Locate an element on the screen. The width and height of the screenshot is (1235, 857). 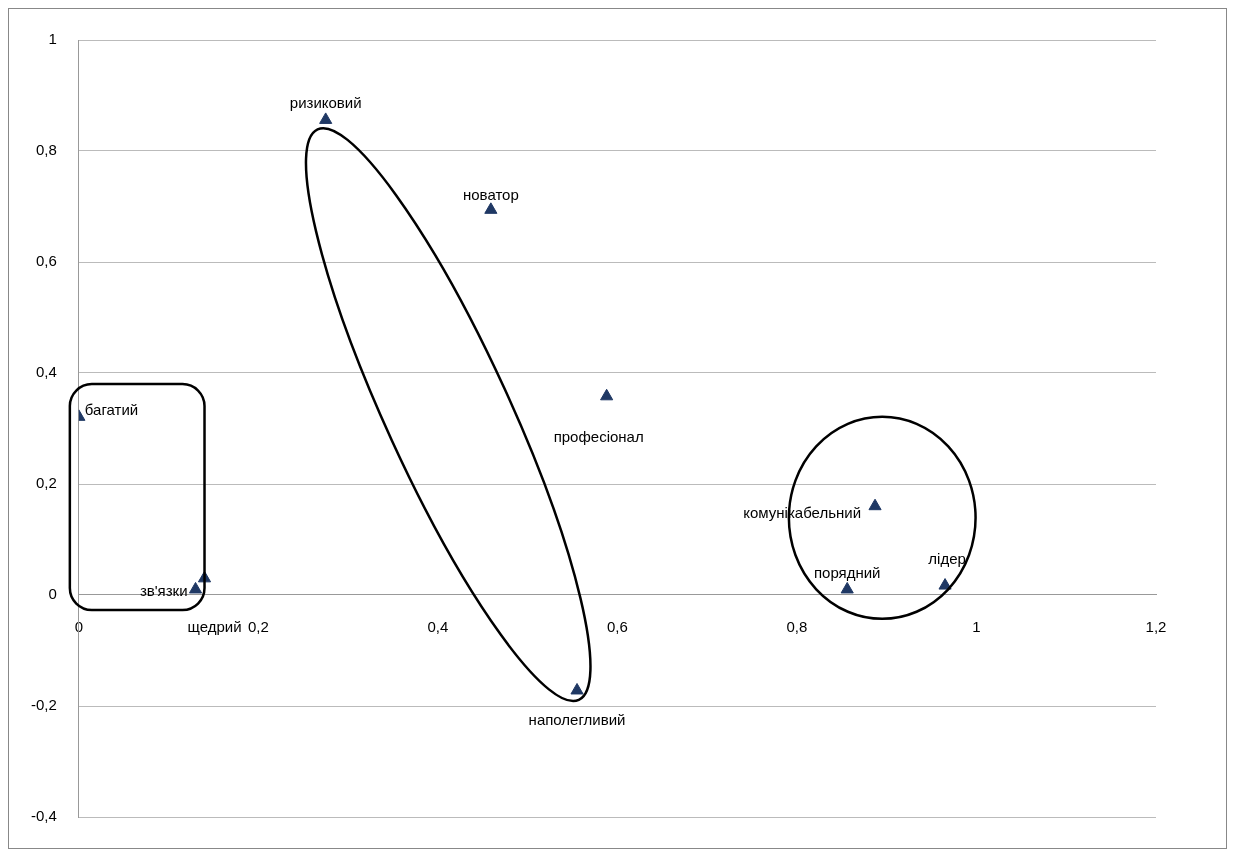
x-tick-label: 0,6 is located at coordinates (617, 627).